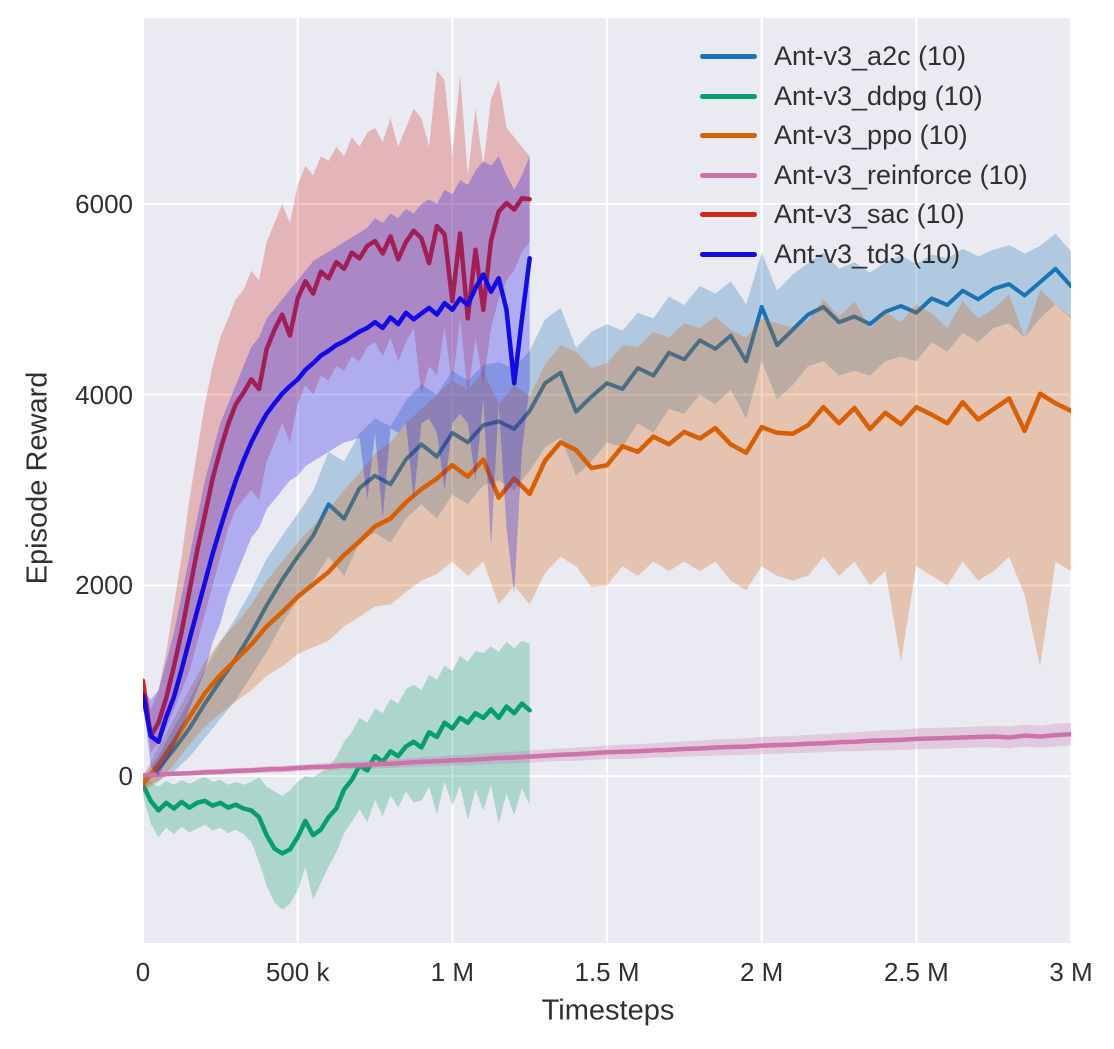  What do you see at coordinates (870, 56) in the screenshot?
I see `legend-label: Ant-v3_a2c (10)` at bounding box center [870, 56].